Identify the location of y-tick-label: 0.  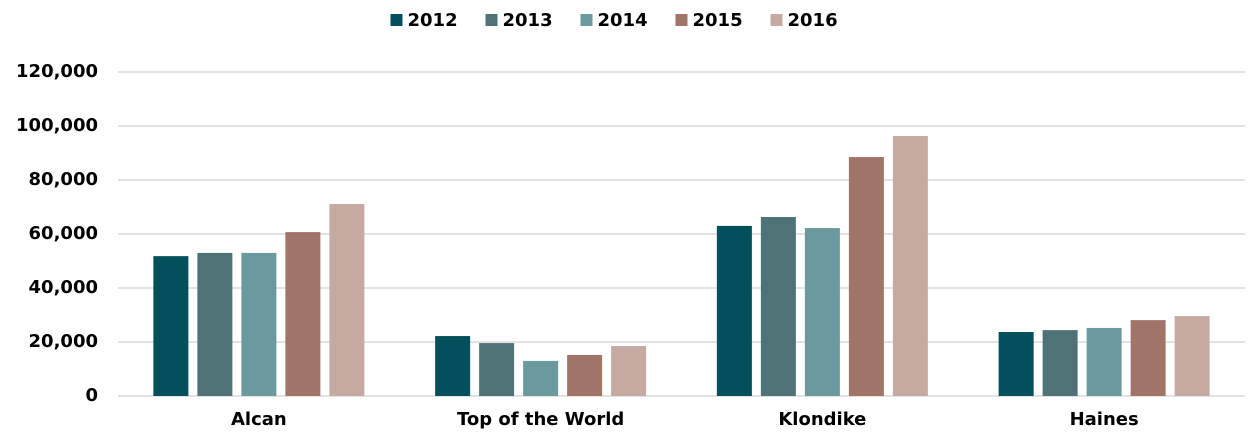
(91, 395).